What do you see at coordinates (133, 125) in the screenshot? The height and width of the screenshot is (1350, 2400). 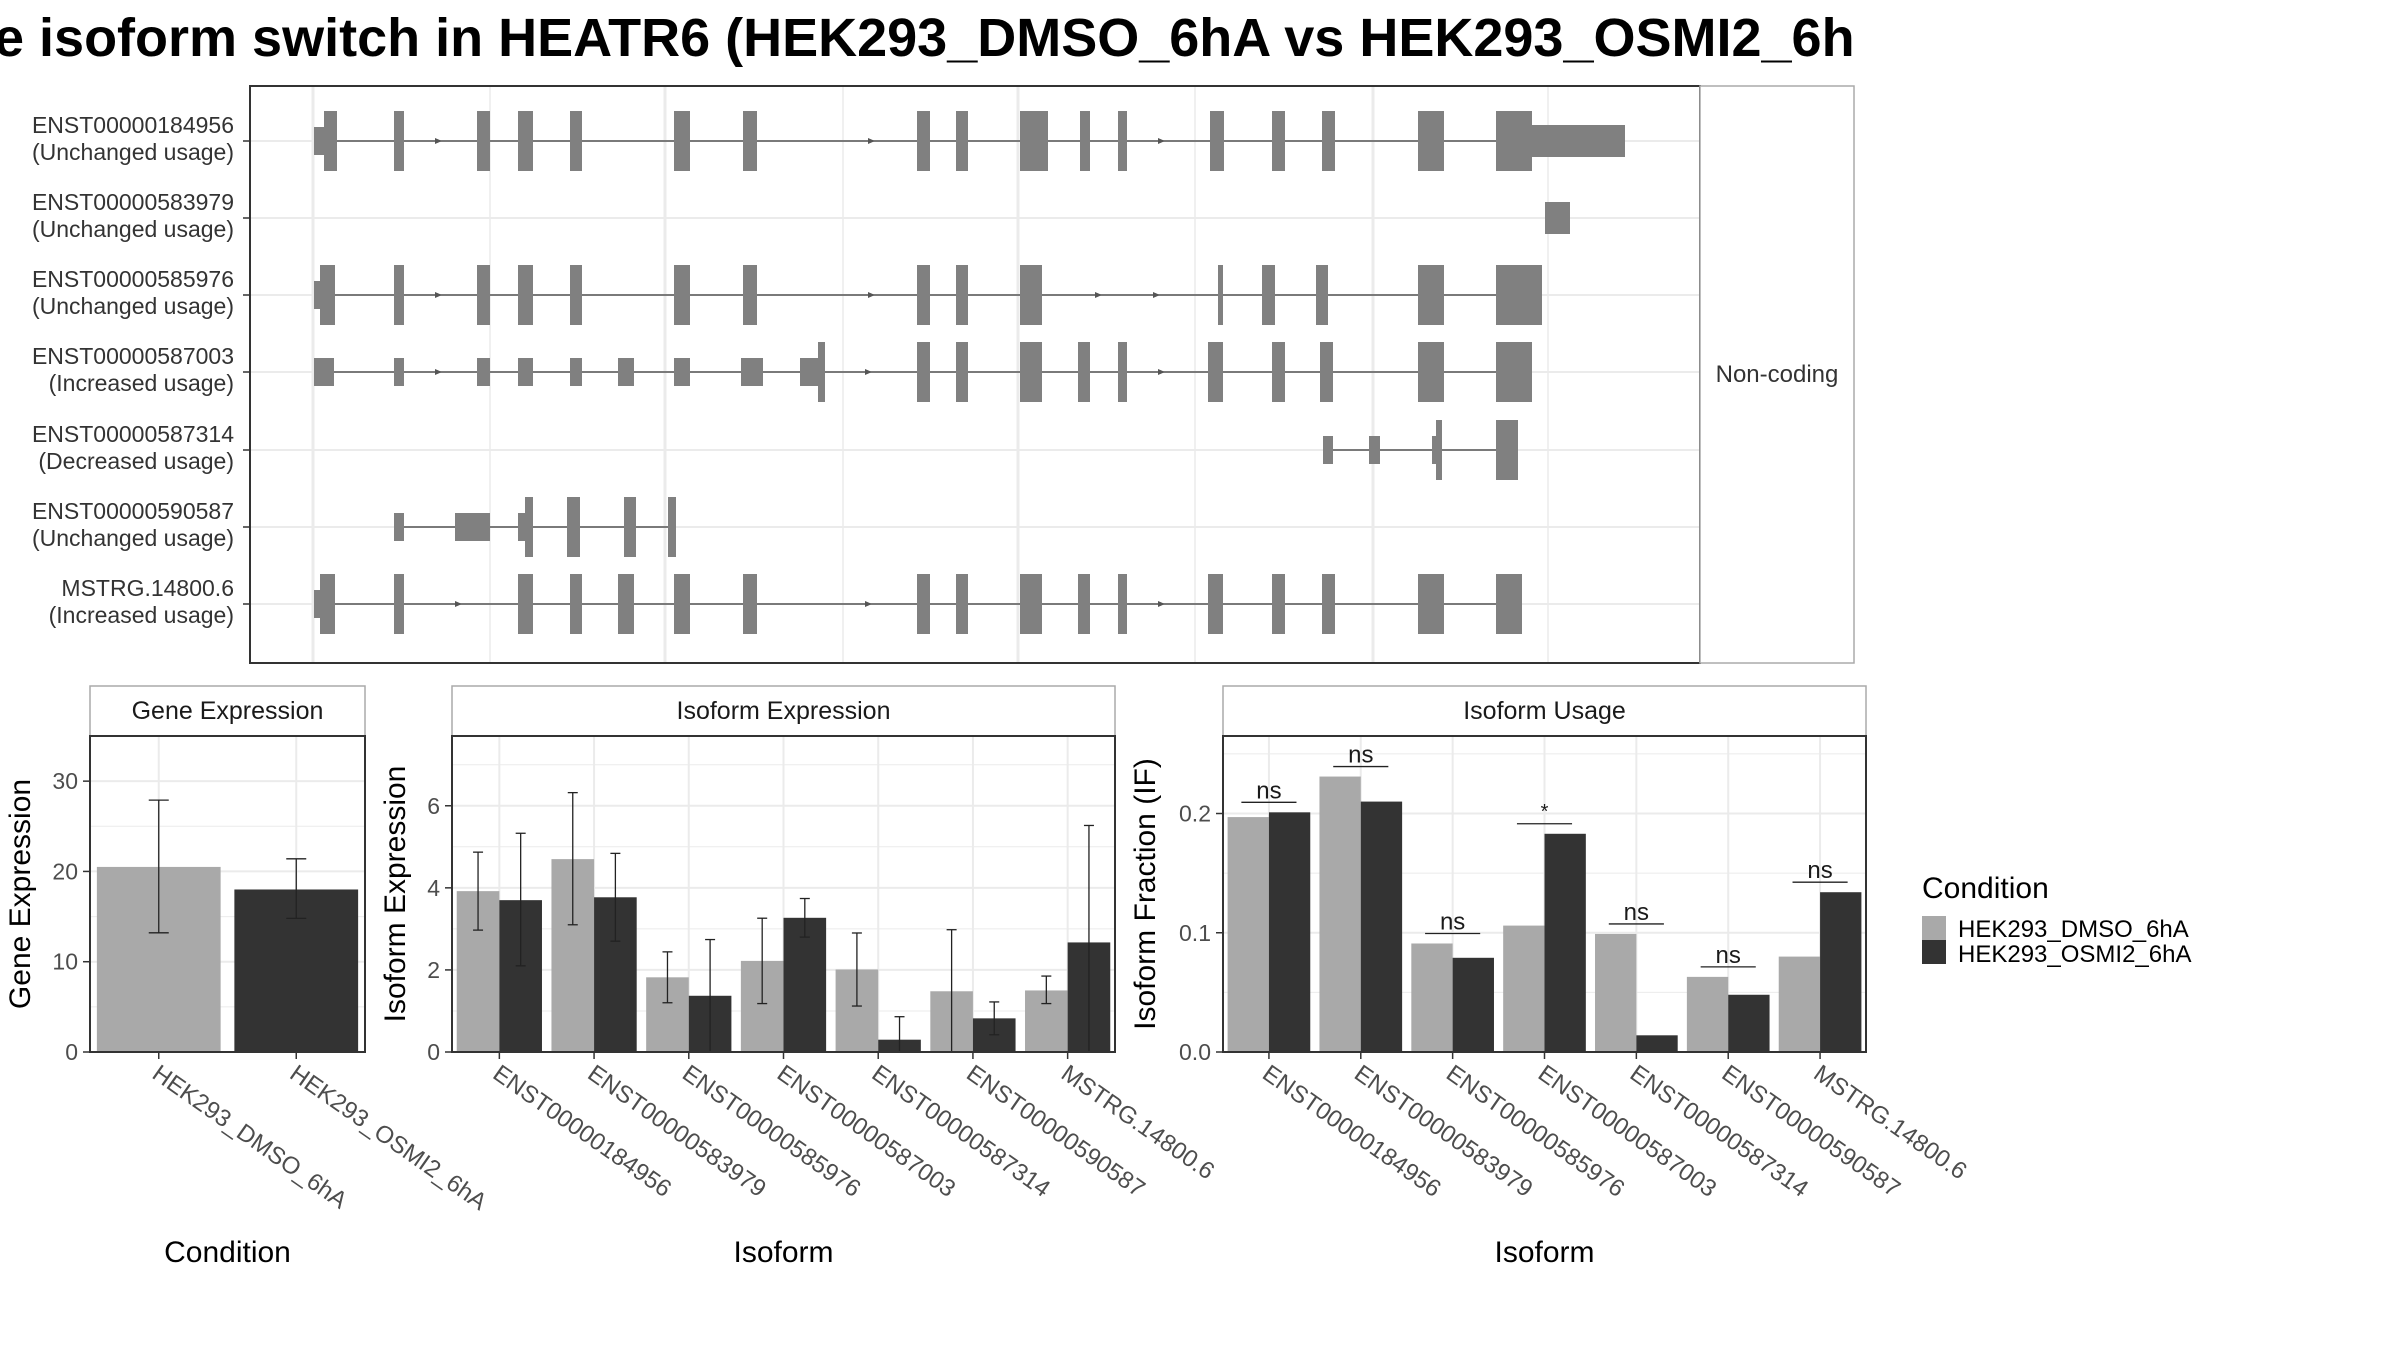 I see `transcript-id-label: ENST00000184956` at bounding box center [133, 125].